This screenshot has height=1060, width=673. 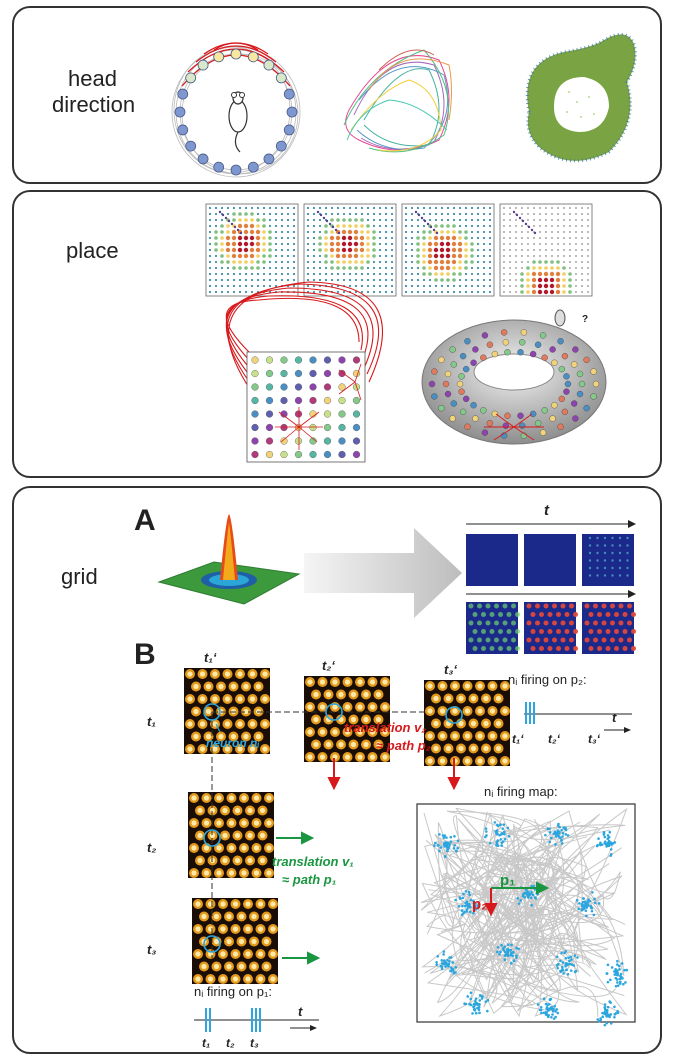 I want to click on grid-label: grid, so click(x=79, y=576).